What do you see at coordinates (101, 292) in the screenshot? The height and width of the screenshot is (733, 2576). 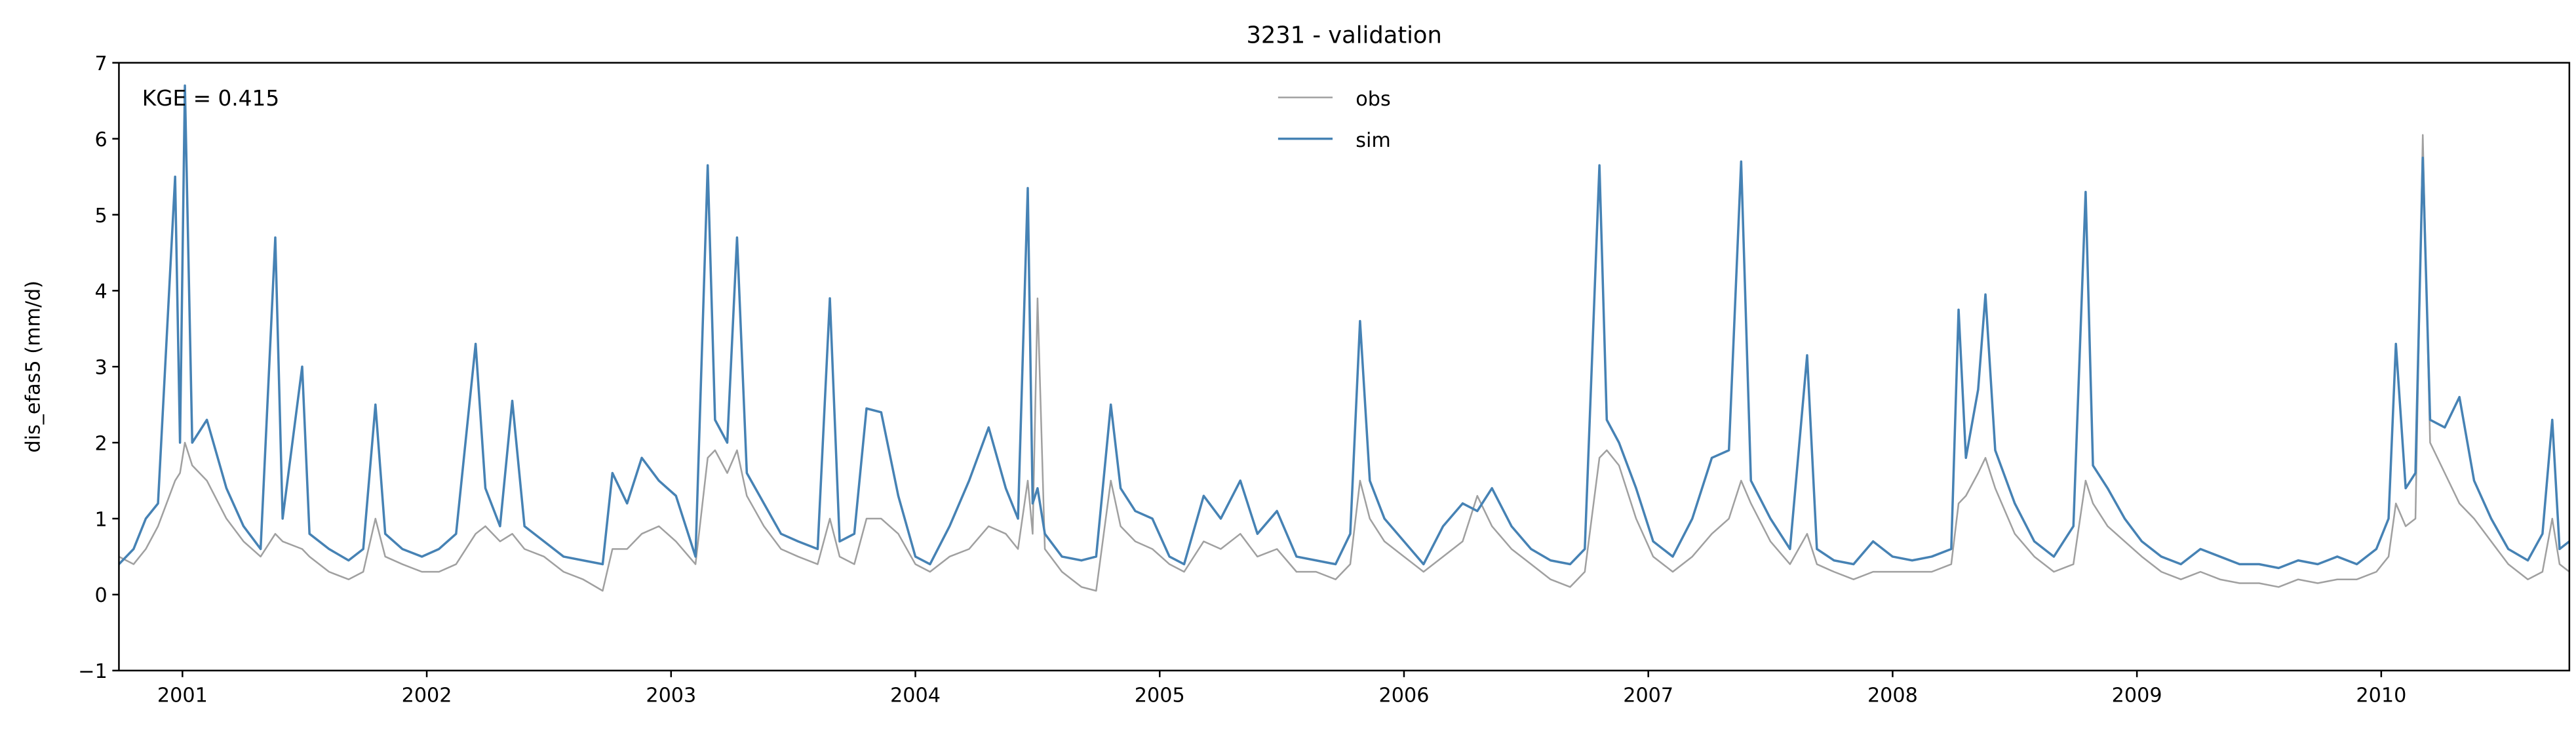 I see `y-tick-label: 4` at bounding box center [101, 292].